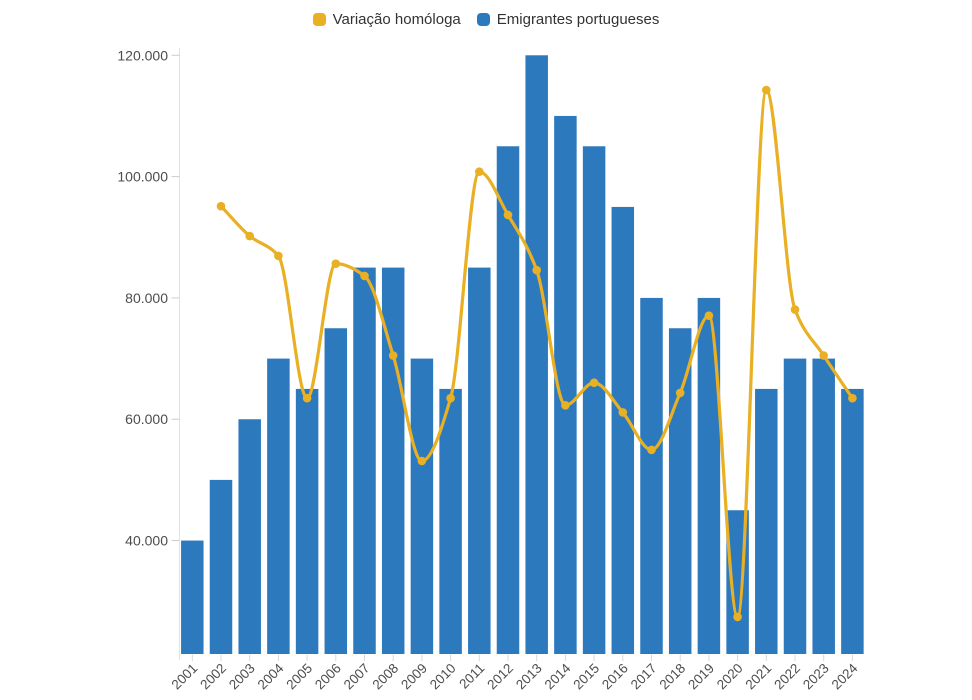 Image resolution: width=972 pixels, height=700 pixels. Describe the element at coordinates (672, 677) in the screenshot. I see `x-axis-label: 2018` at that location.